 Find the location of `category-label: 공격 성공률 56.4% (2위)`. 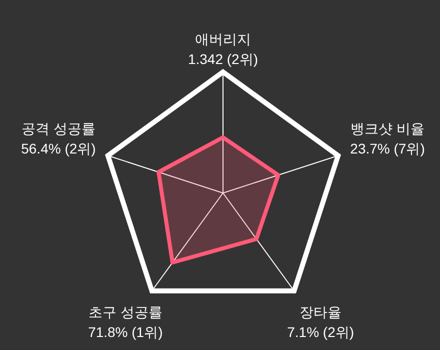

category-label: 공격 성공률 56.4% (2위) is located at coordinates (58, 138).